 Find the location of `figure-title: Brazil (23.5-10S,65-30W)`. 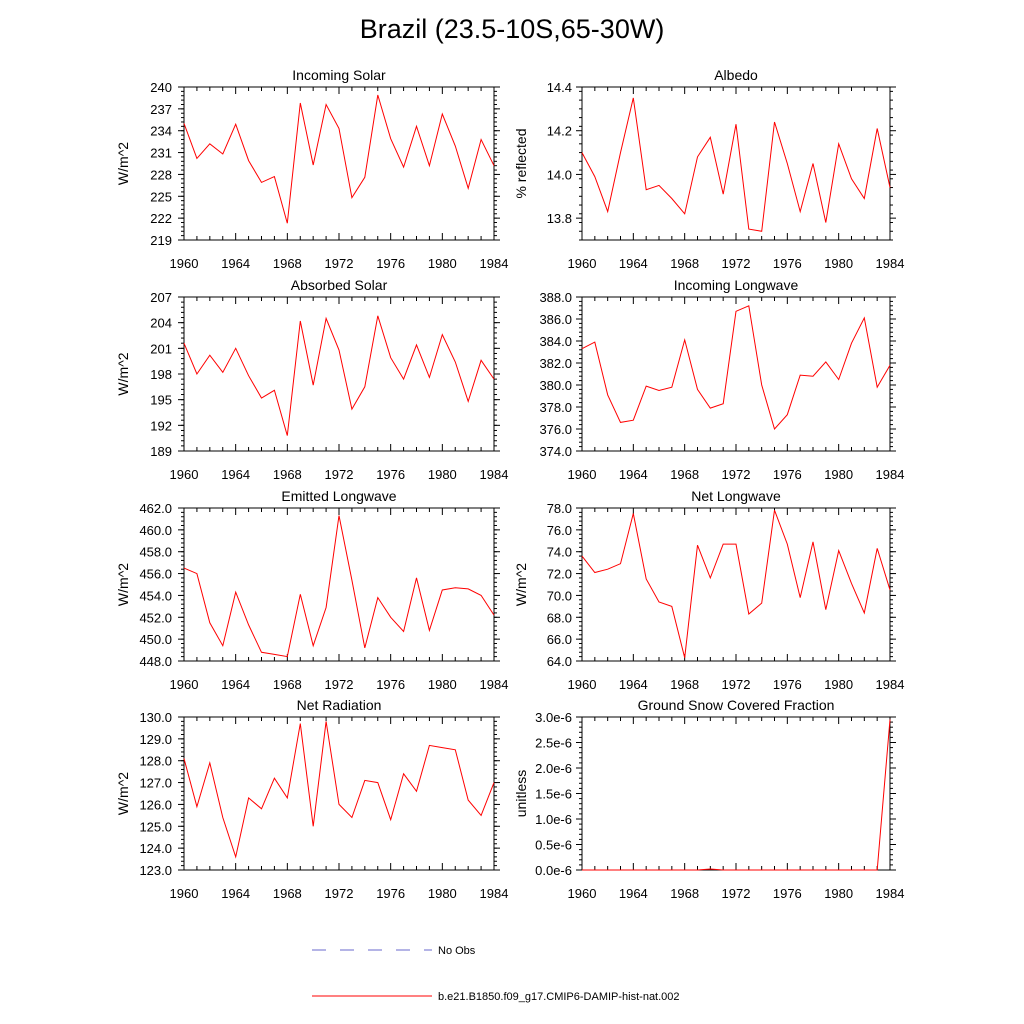

figure-title: Brazil (23.5-10S,65-30W) is located at coordinates (512, 29).